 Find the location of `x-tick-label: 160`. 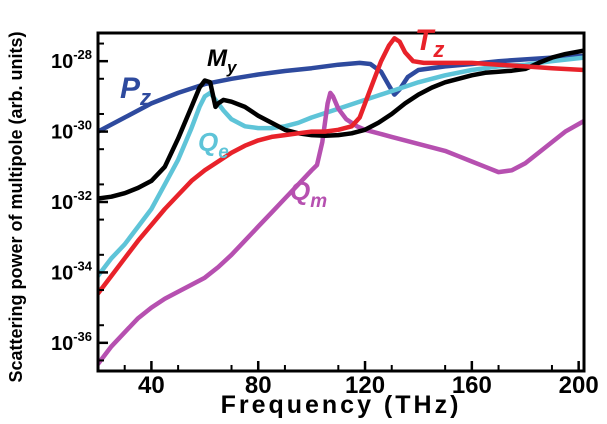

x-tick-label: 160 is located at coordinates (472, 385).